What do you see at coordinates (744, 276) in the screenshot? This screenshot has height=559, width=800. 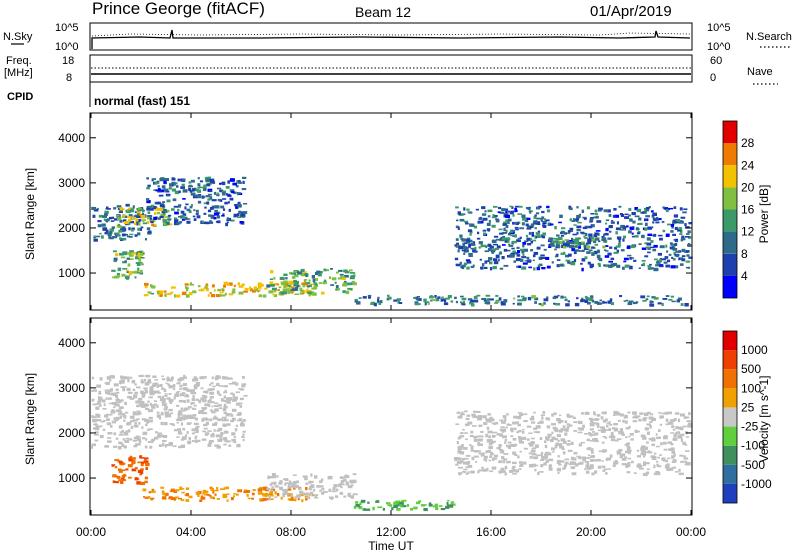 I see `power-colorbar-tick: 4` at bounding box center [744, 276].